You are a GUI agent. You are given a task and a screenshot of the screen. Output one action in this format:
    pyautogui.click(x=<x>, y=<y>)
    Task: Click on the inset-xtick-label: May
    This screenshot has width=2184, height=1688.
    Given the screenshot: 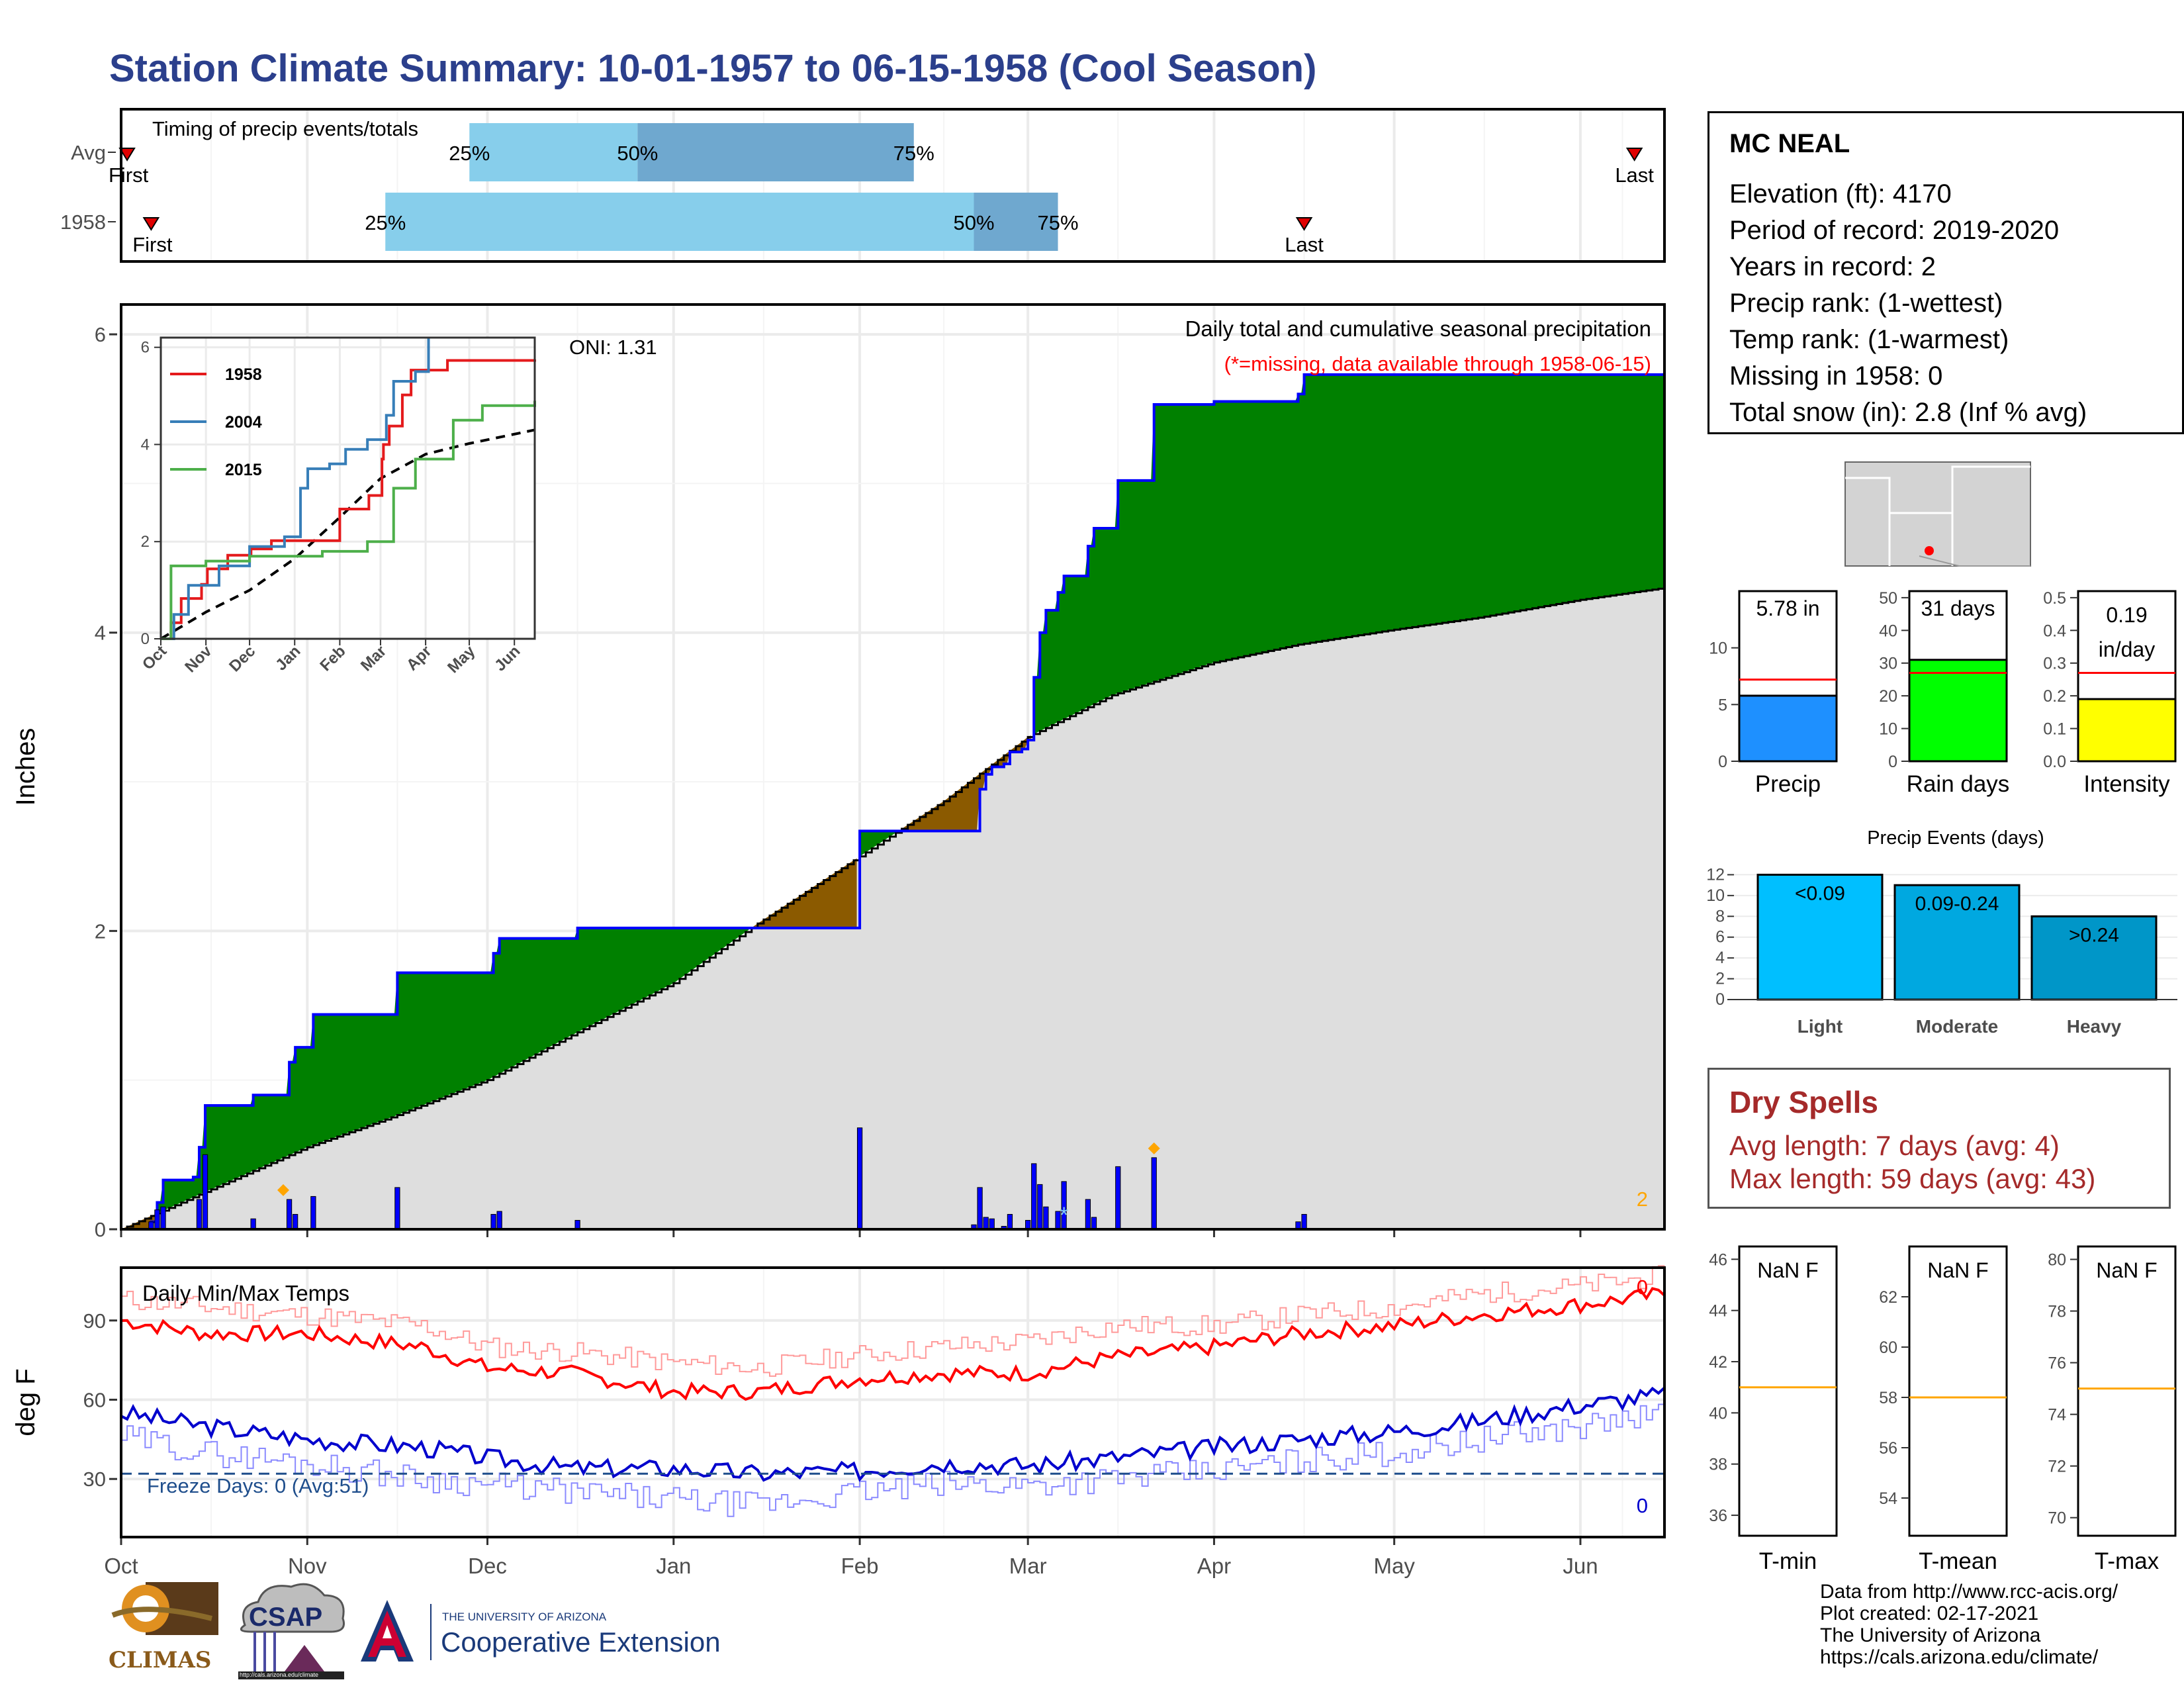 What is the action you would take?
    pyautogui.click(x=461, y=659)
    